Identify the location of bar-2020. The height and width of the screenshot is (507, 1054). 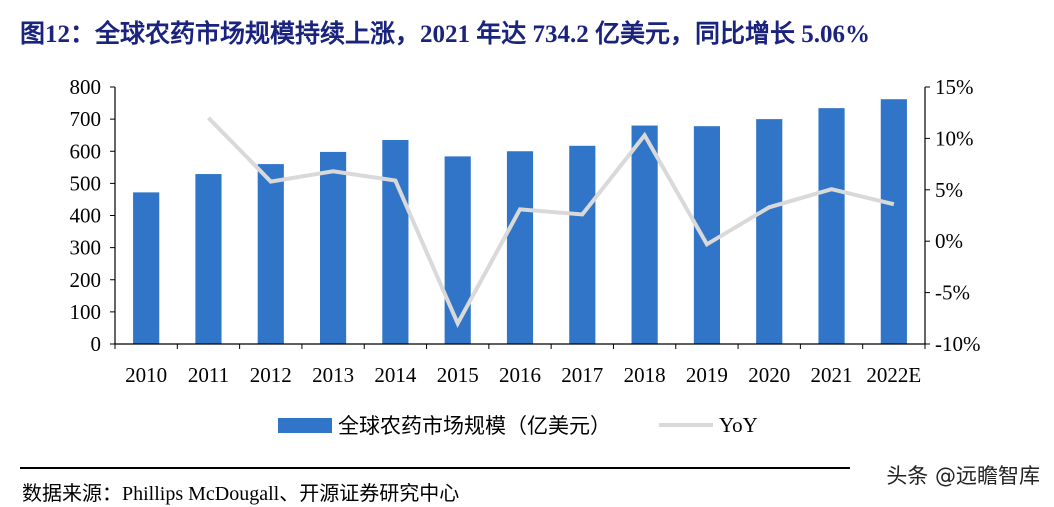
(769, 231).